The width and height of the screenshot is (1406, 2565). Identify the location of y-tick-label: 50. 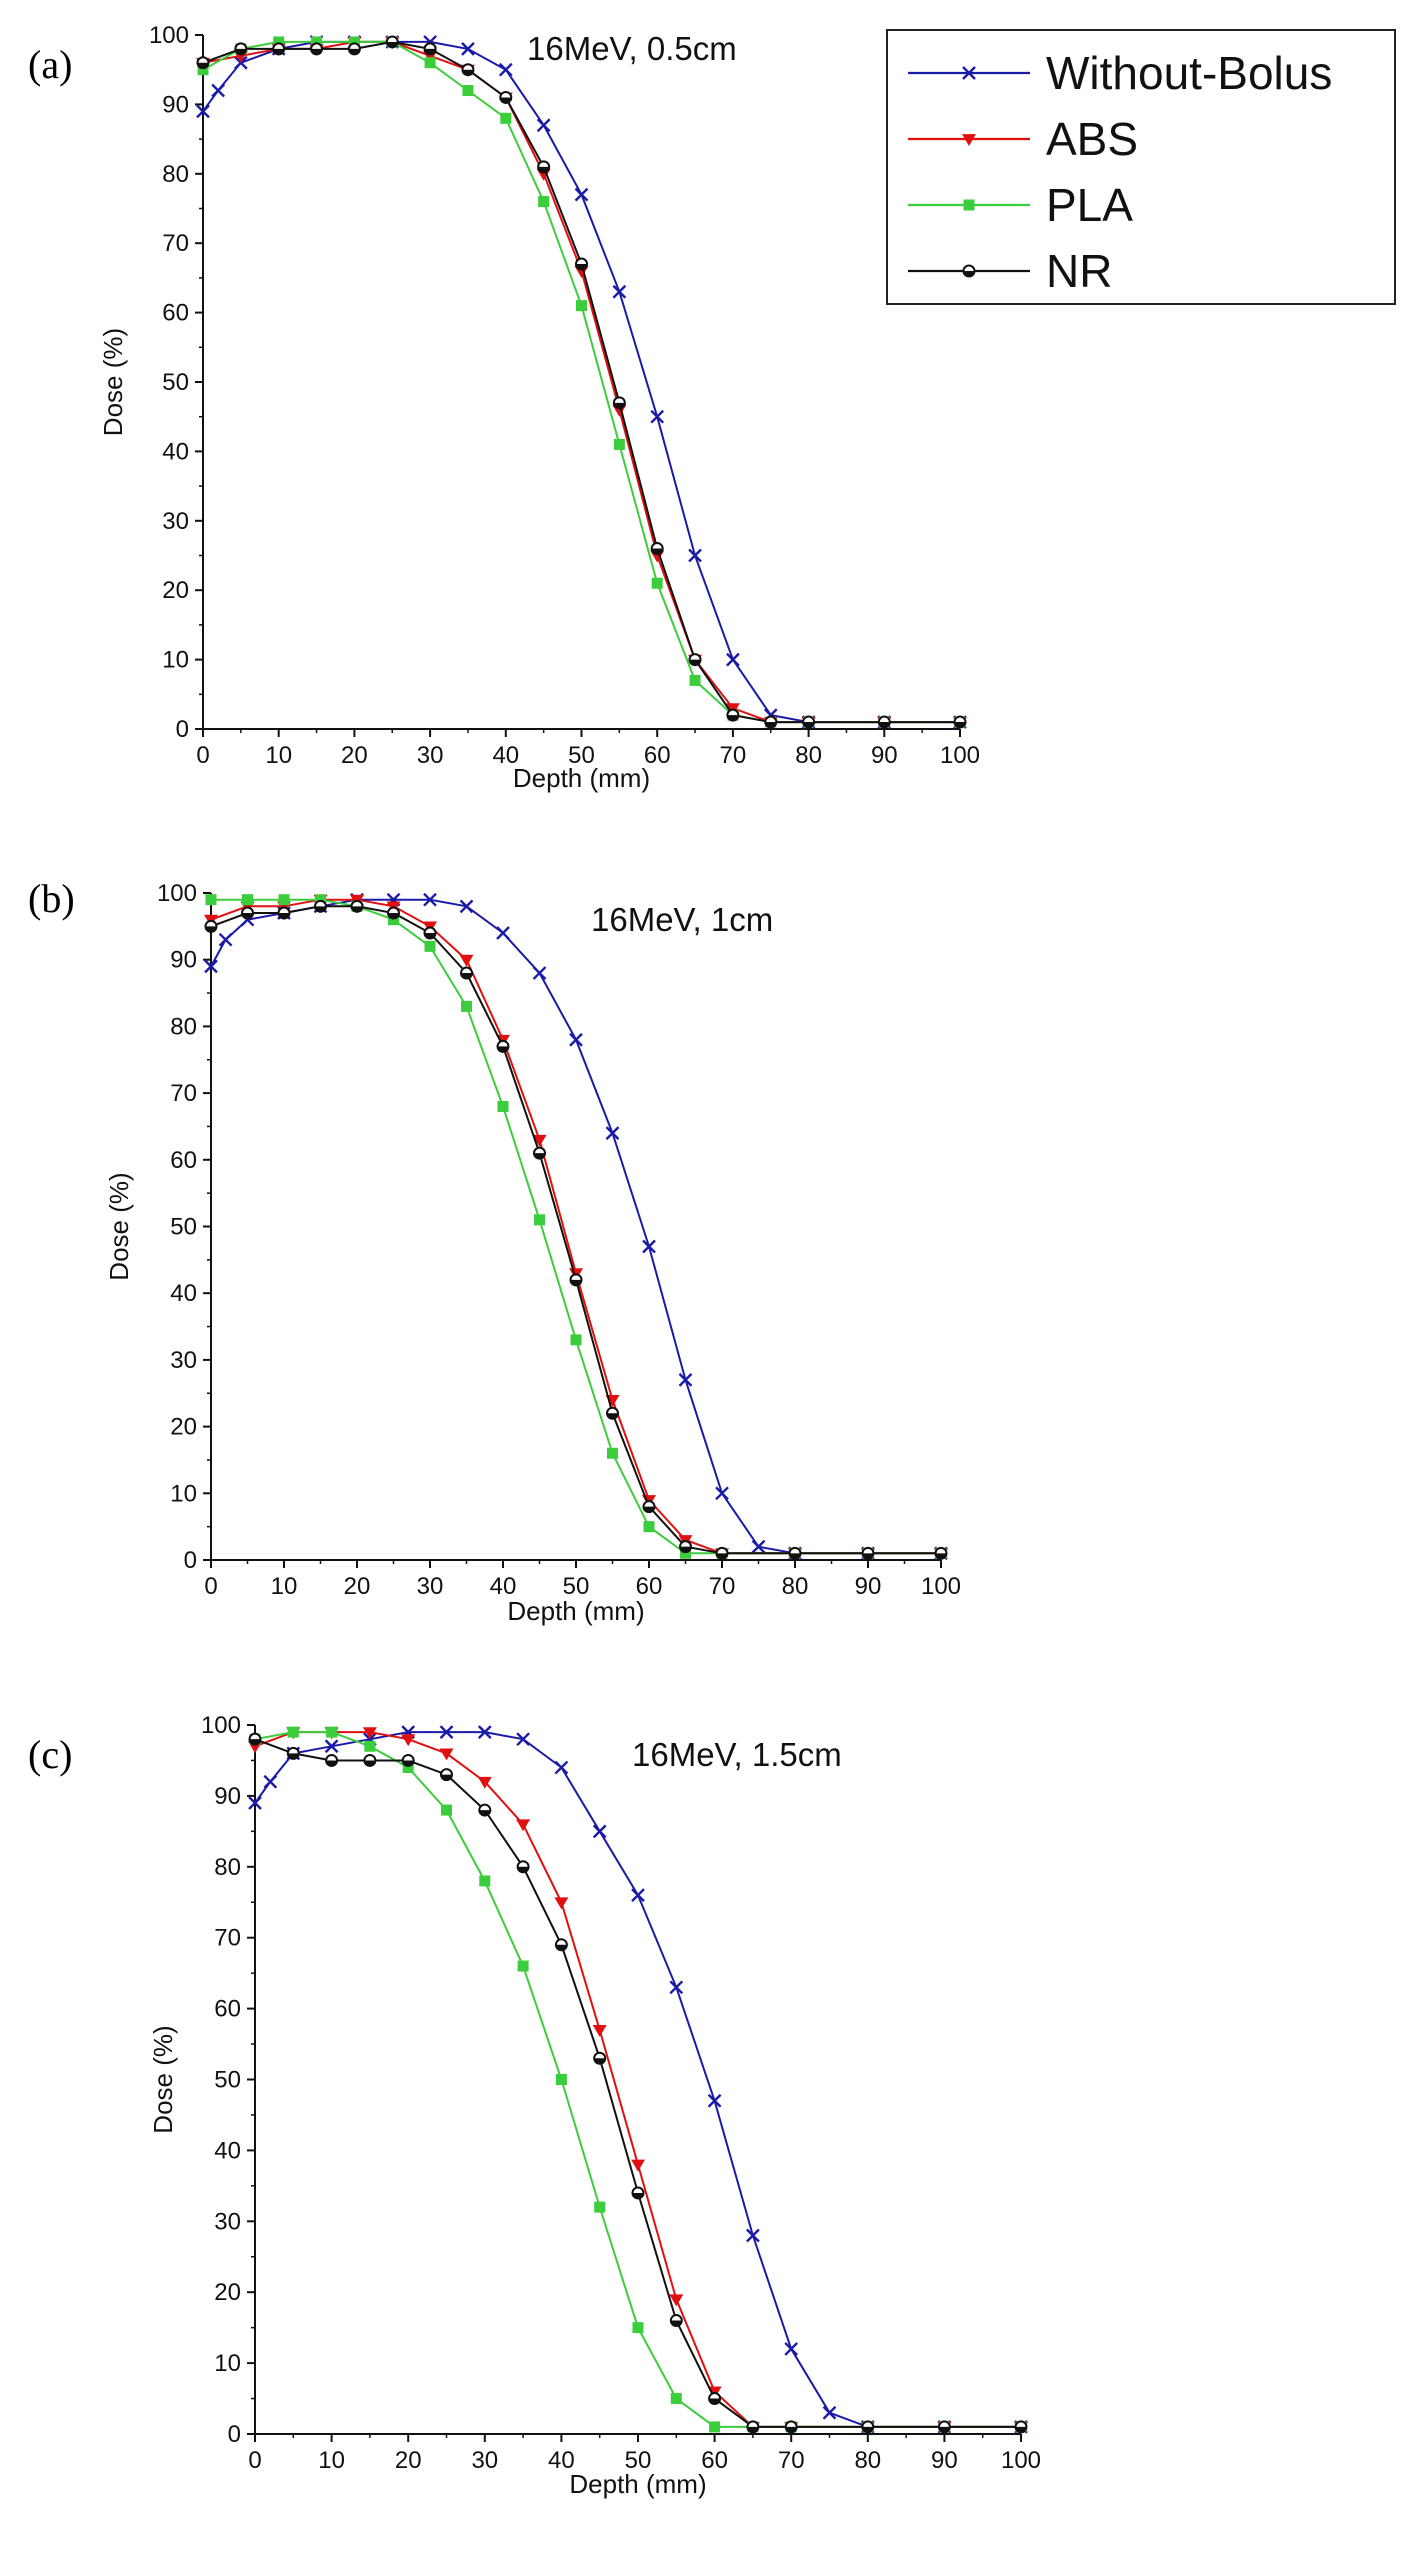
(183, 1227).